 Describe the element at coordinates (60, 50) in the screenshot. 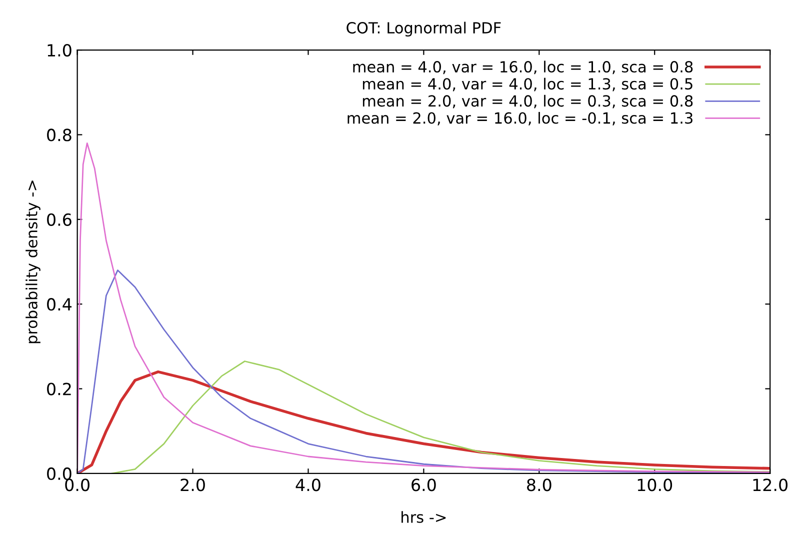

I see `y-tick-label: 1.0` at that location.